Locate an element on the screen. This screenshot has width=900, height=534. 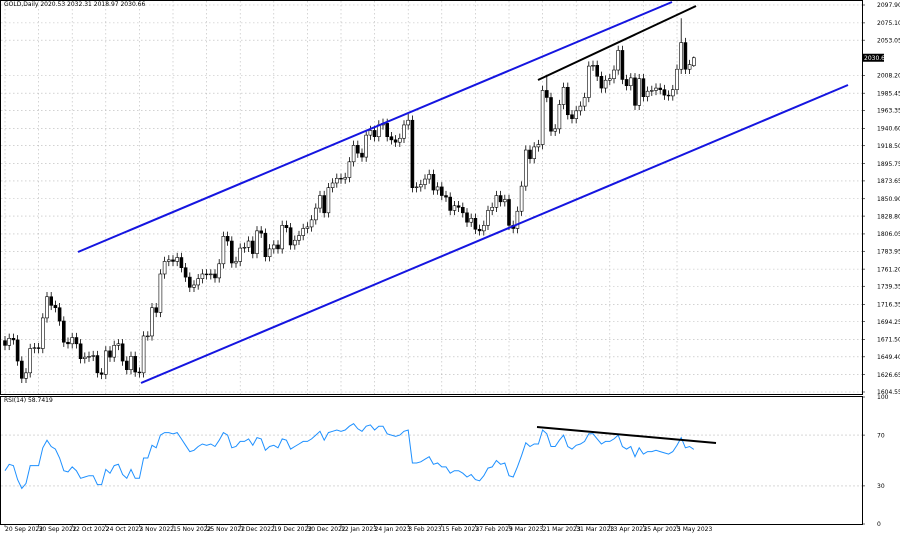
y-tick-label: 1918.50 is located at coordinates (888, 146).